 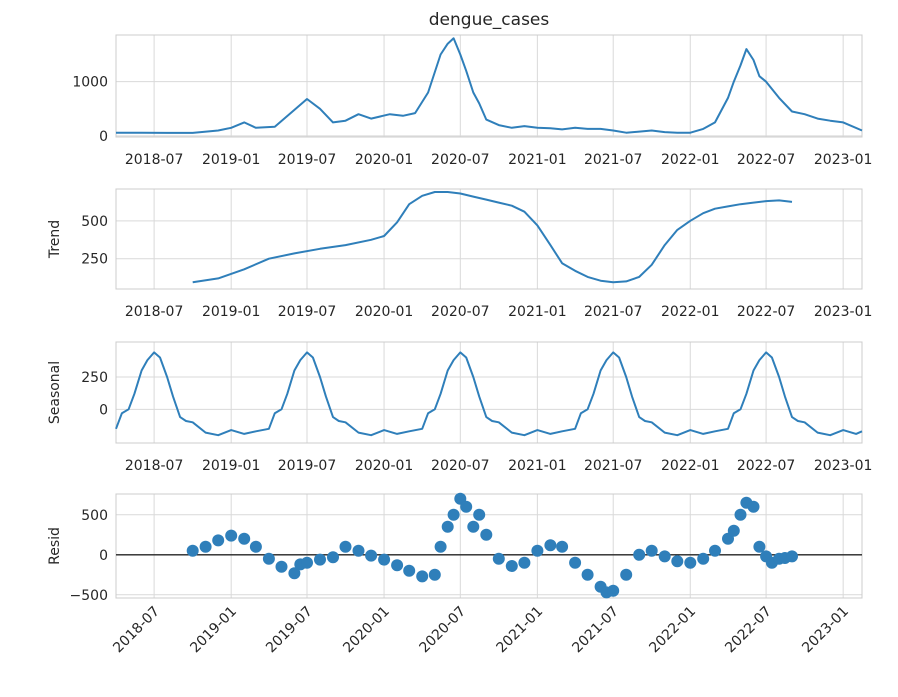 I want to click on y-axis-label: Trend, so click(x=55, y=239).